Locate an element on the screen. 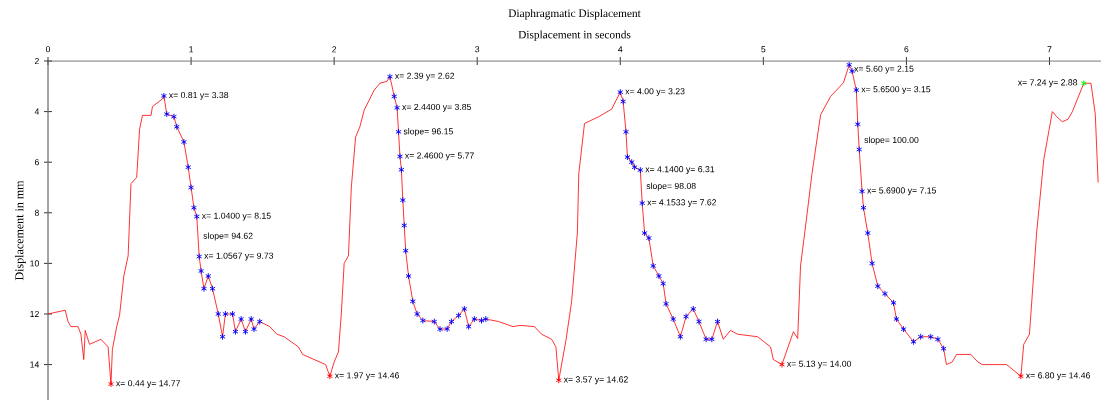  annotation: x= 4.1400 y= 6.31 is located at coordinates (680, 170).